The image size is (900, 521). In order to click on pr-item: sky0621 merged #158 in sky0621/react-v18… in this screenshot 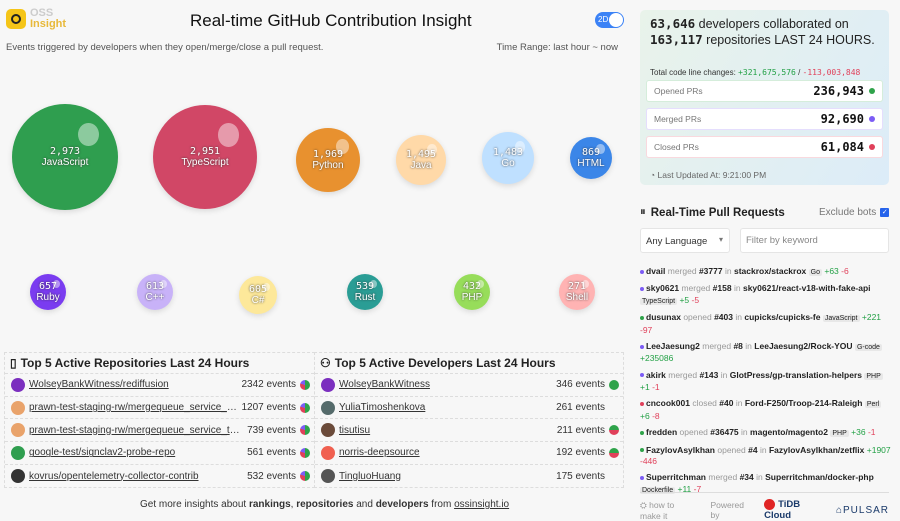, I will do `click(755, 294)`.